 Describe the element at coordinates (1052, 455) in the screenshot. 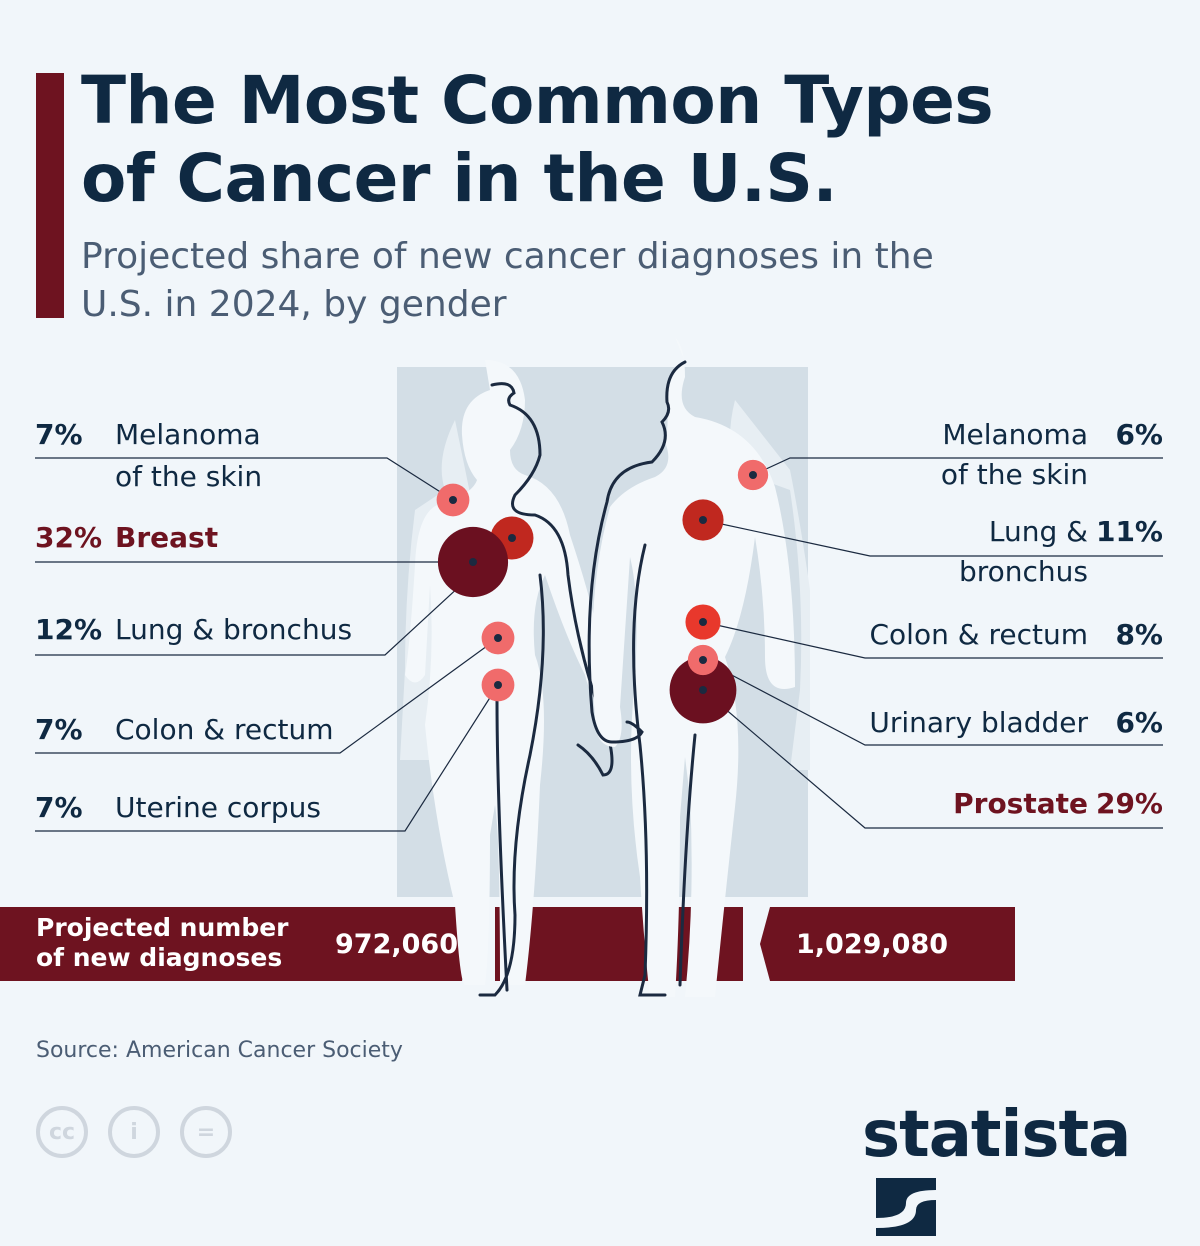

I see `label-male-melanoma: Melanoma 6% of the skin` at that location.